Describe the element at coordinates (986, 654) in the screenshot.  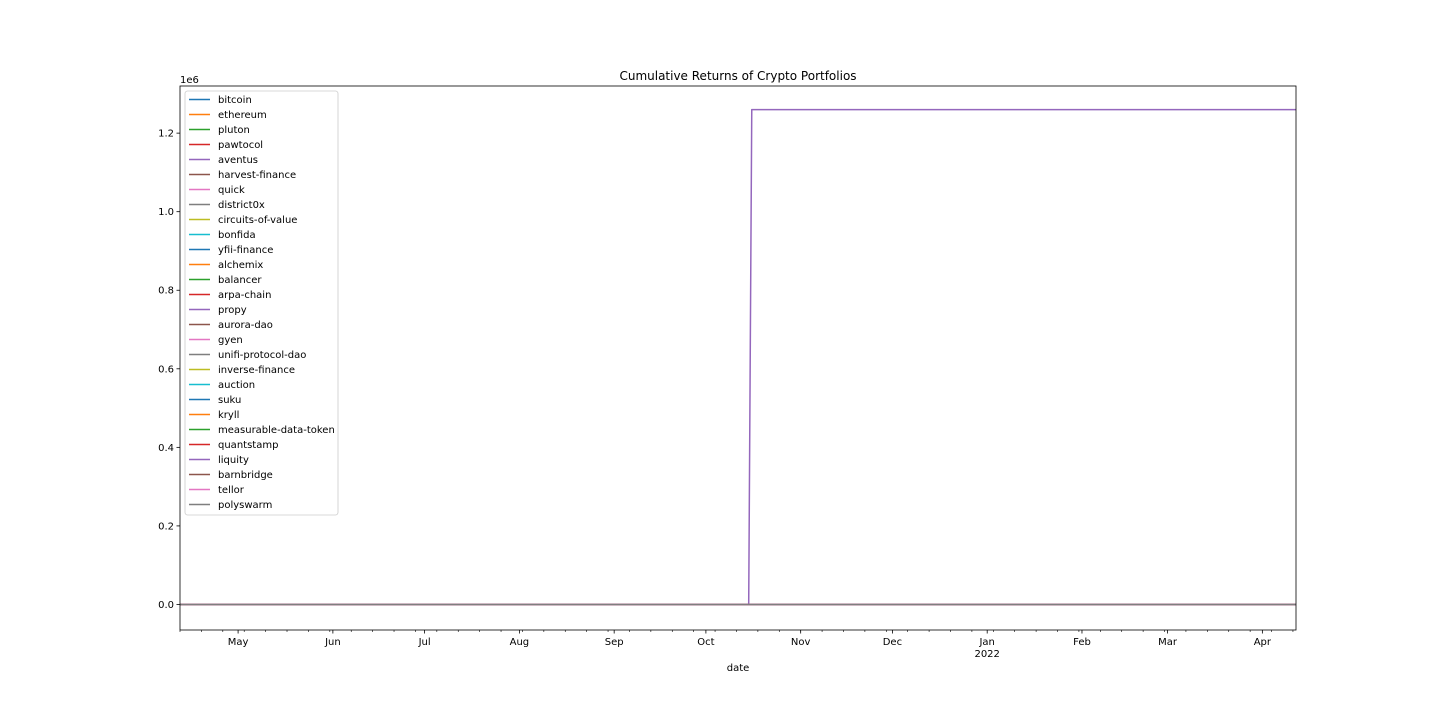
I see `x-tick-sublabel: 2022` at that location.